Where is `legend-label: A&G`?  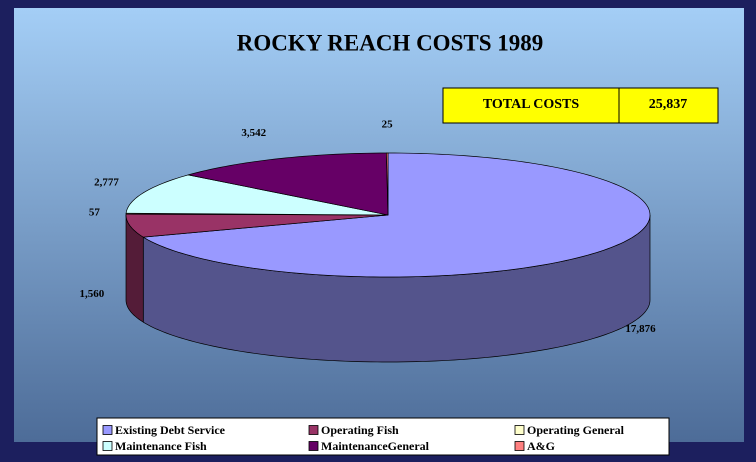 legend-label: A&G is located at coordinates (541, 446).